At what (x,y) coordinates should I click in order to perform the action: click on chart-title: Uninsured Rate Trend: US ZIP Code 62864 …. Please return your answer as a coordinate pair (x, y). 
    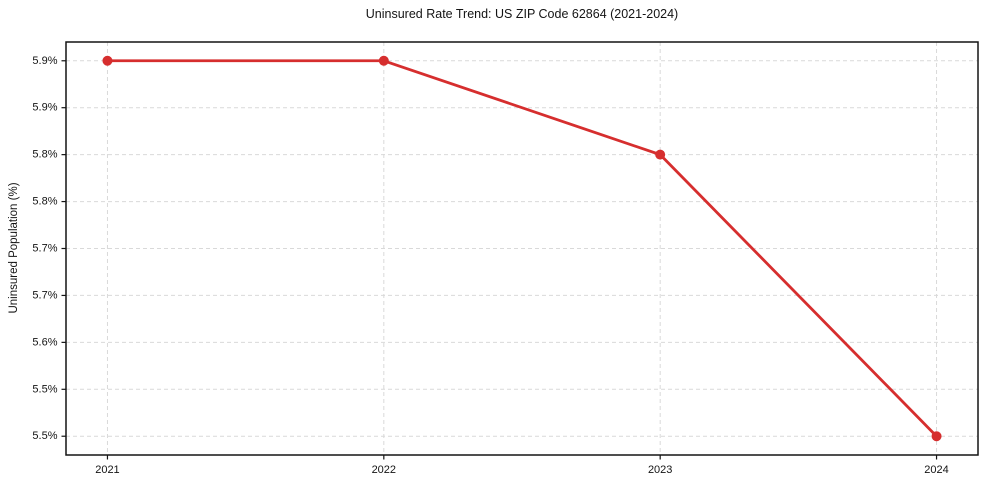
    Looking at the image, I should click on (522, 14).